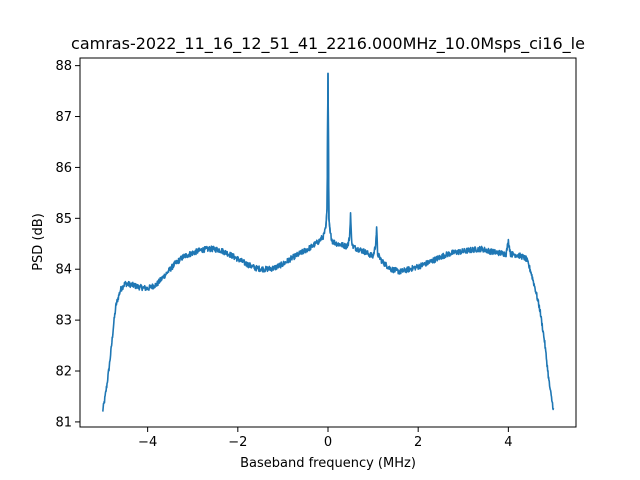 This screenshot has width=640, height=480. Describe the element at coordinates (38, 242) in the screenshot. I see `y-axis-label: PSD (dB)` at that location.